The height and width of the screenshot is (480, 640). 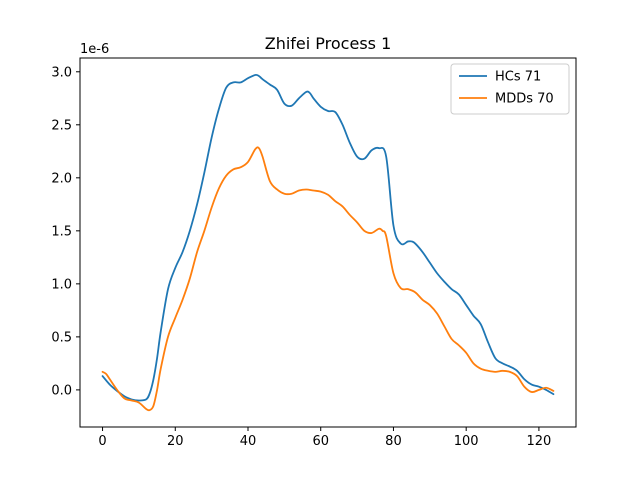 What do you see at coordinates (248, 441) in the screenshot?
I see `x-tick-label: 40` at bounding box center [248, 441].